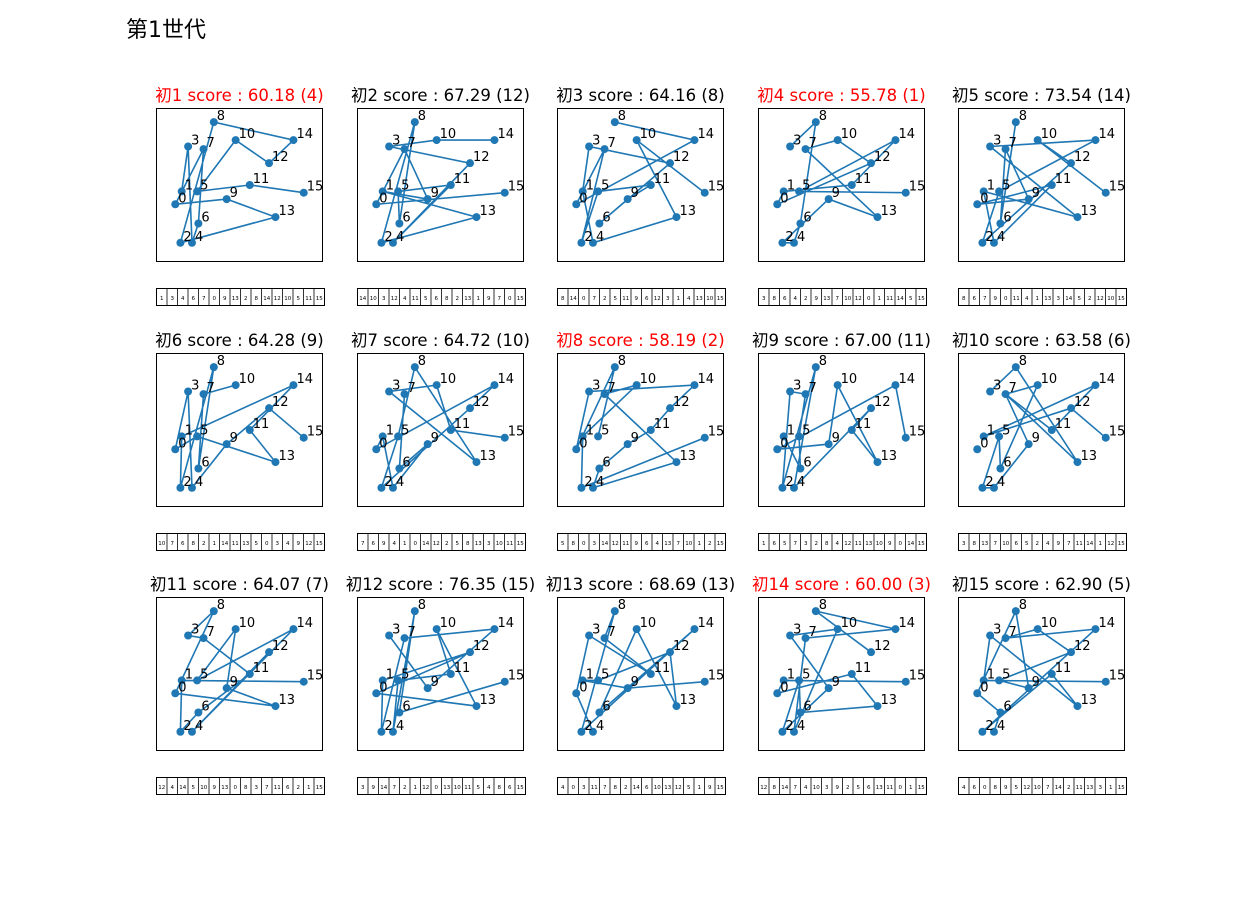 The image size is (1250, 900). I want to click on city-label: 5, so click(1006, 185).